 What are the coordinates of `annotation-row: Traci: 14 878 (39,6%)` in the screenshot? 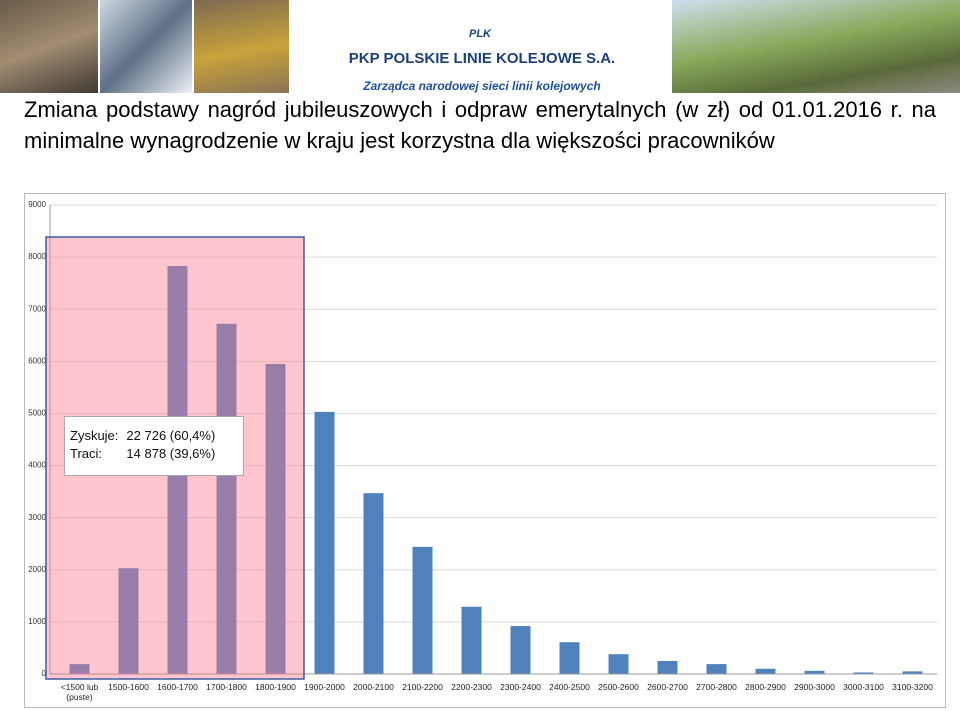 It's located at (146, 454).